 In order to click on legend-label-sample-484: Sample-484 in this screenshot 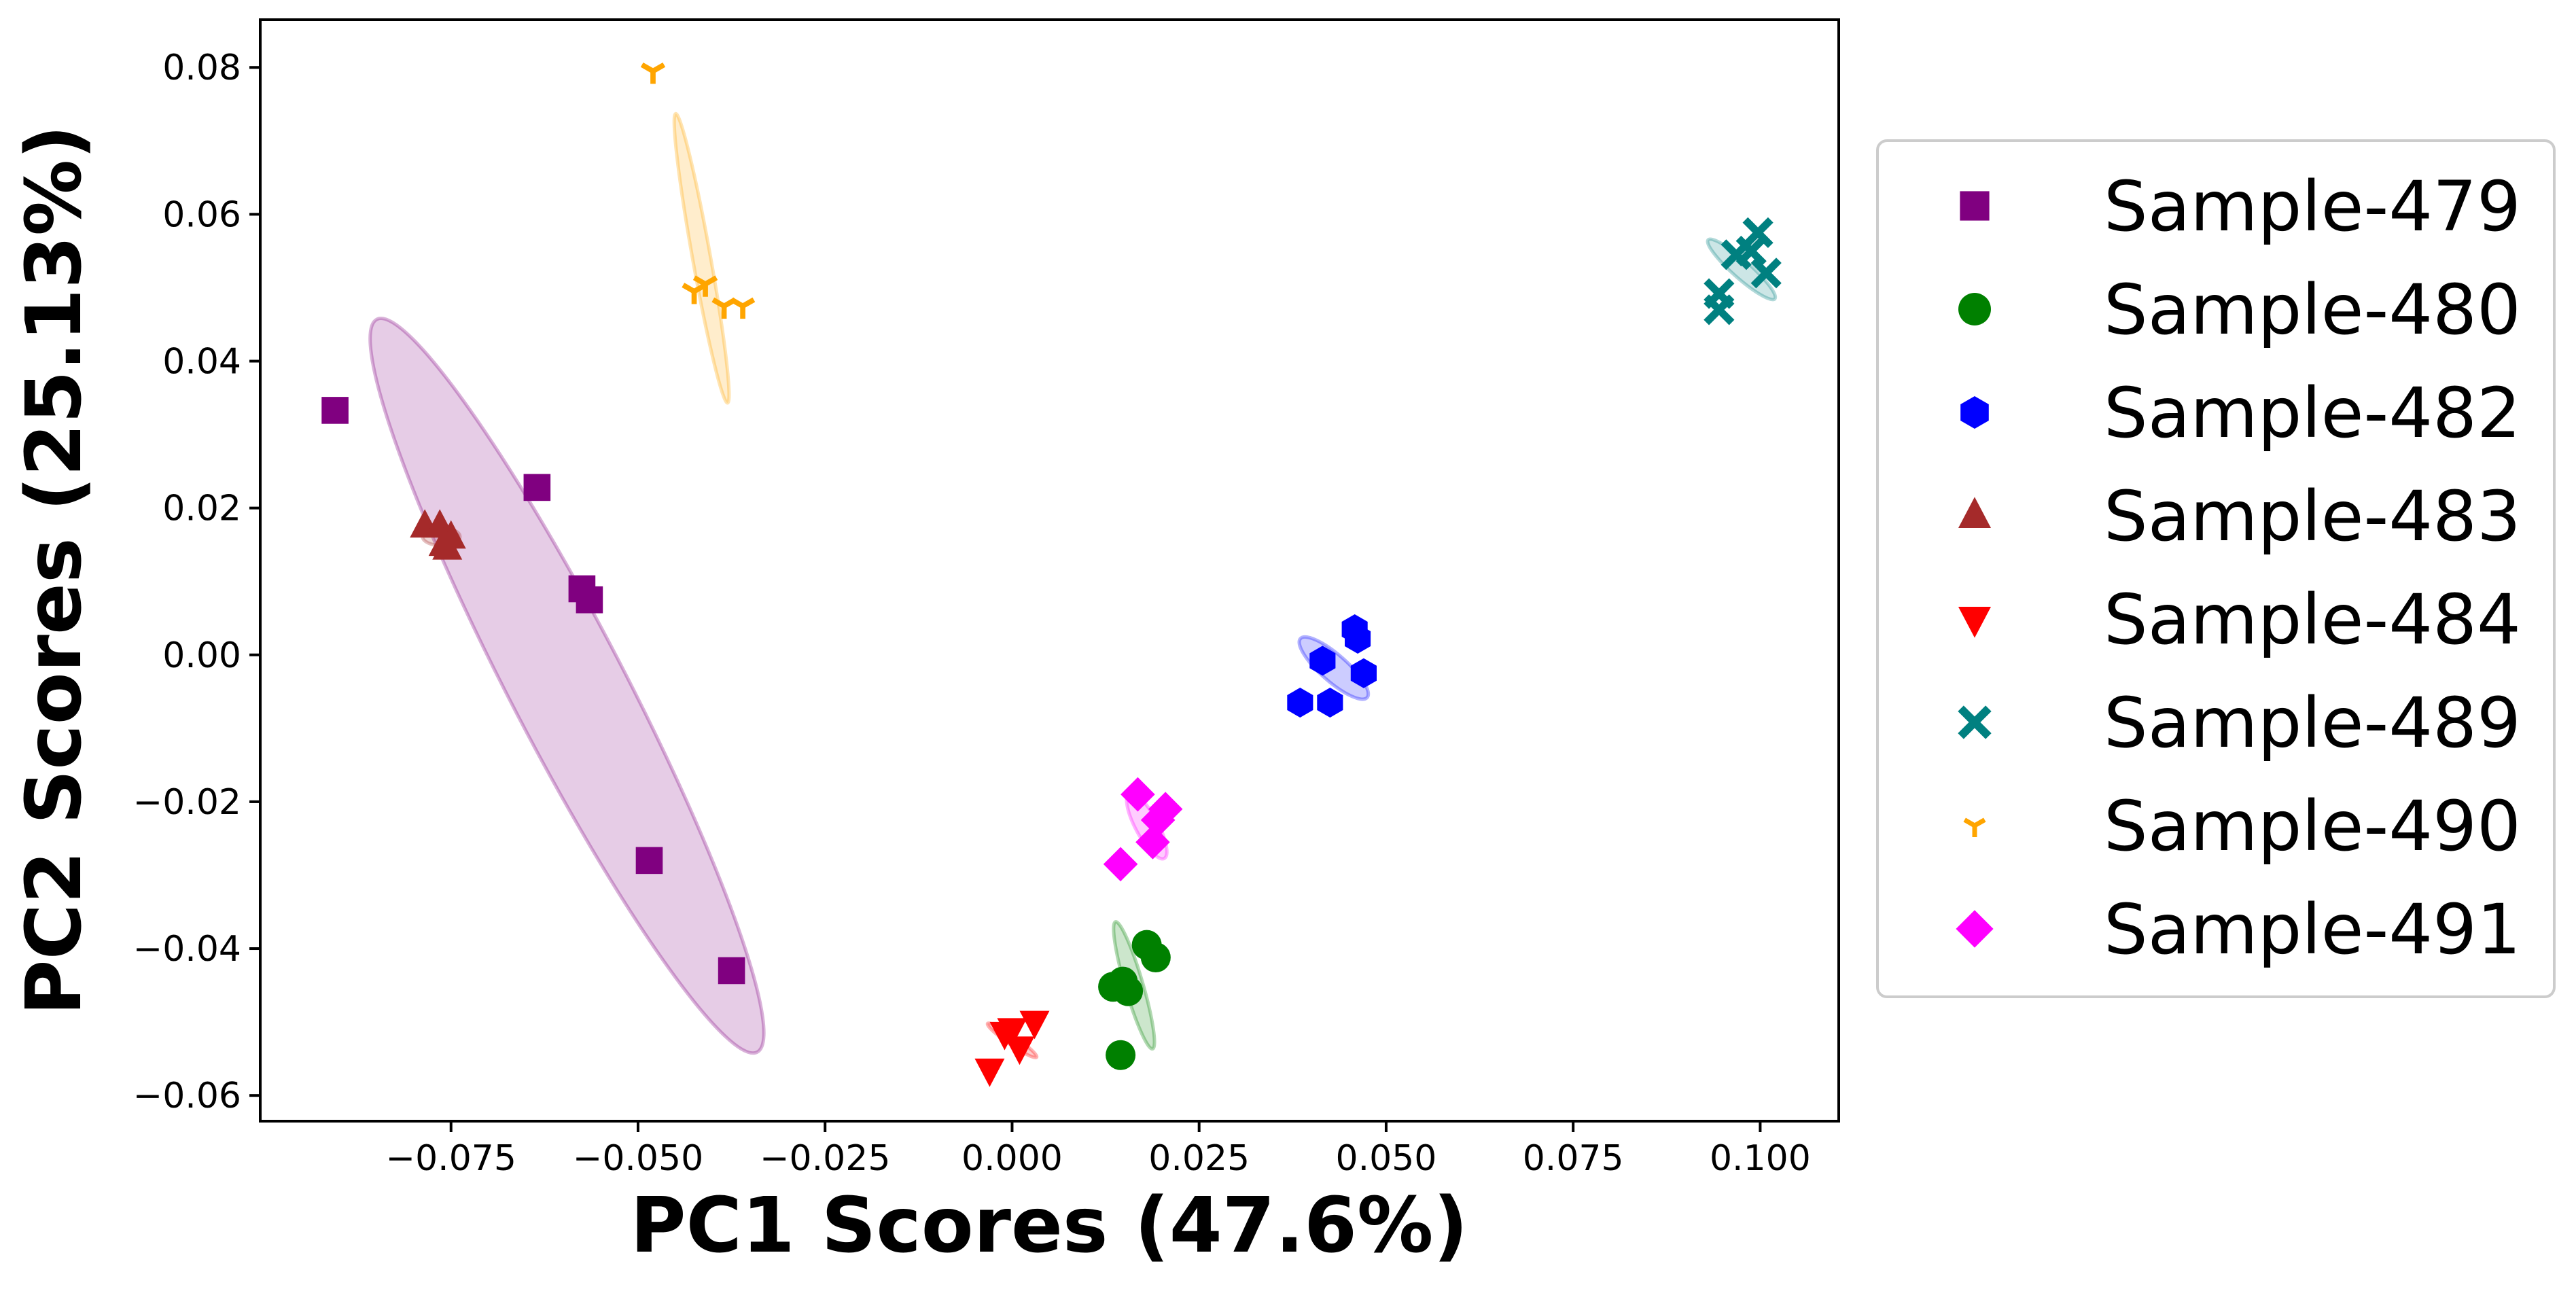, I will do `click(2312, 620)`.